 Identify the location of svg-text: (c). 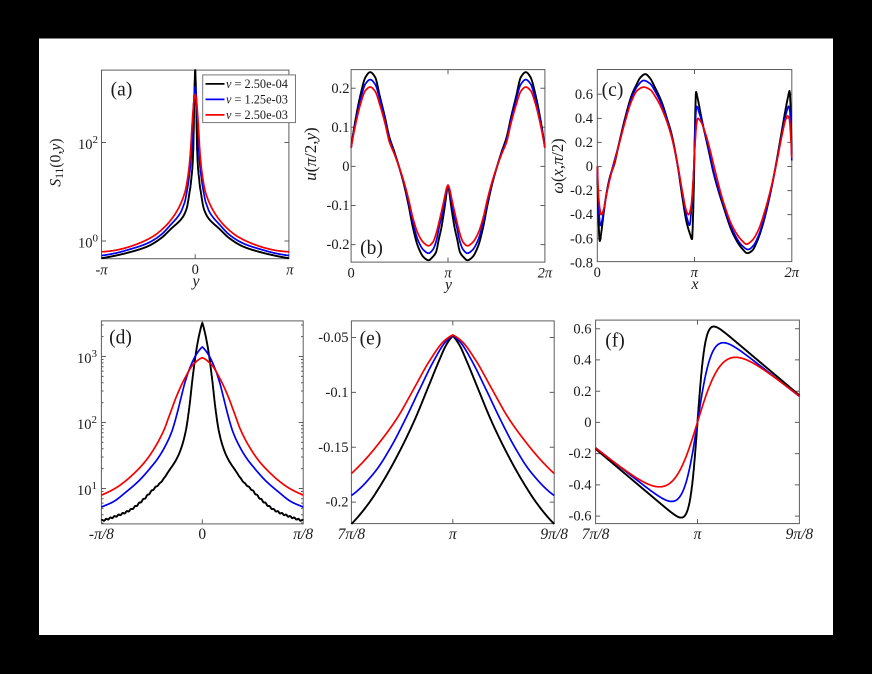
(613, 90).